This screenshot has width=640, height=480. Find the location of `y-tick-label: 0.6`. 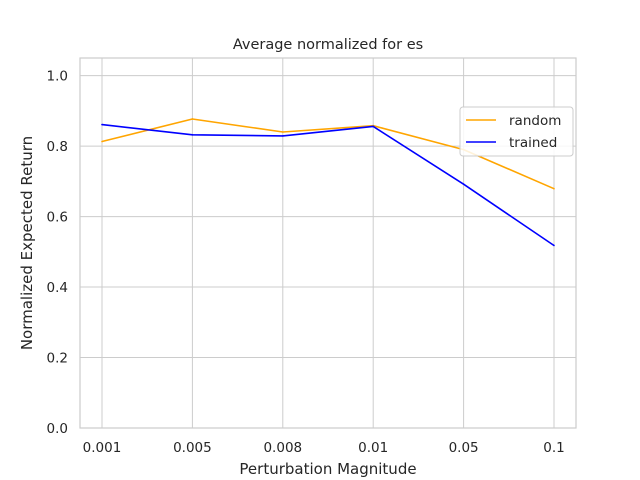

y-tick-label: 0.6 is located at coordinates (57, 218).